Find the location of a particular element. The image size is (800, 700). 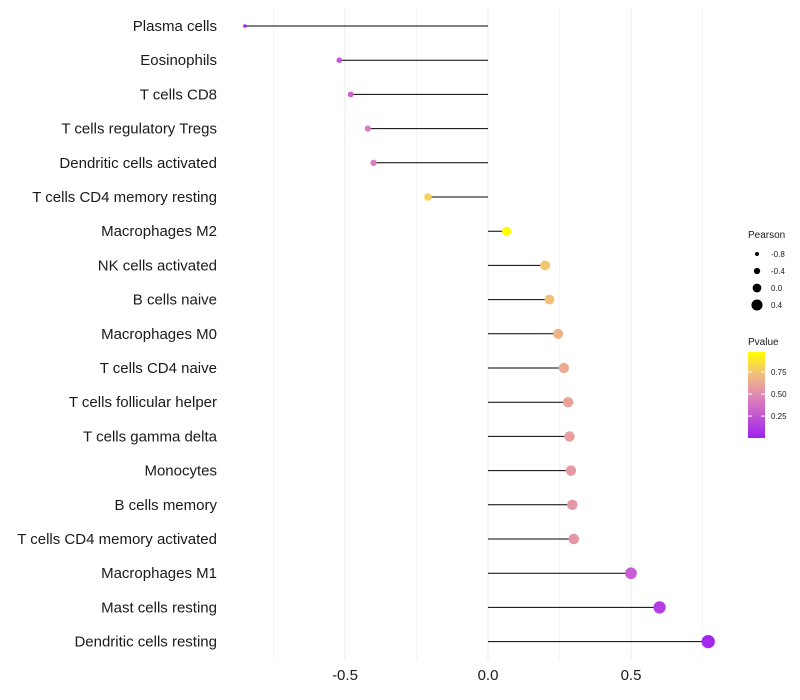

color-legend: 0.25 0.50 0.75 is located at coordinates (767, 394).